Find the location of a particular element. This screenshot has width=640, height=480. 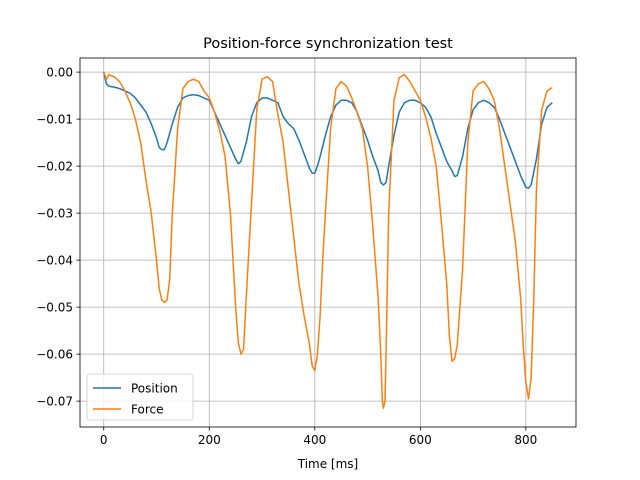

x-tick-label: 0 is located at coordinates (104, 440).